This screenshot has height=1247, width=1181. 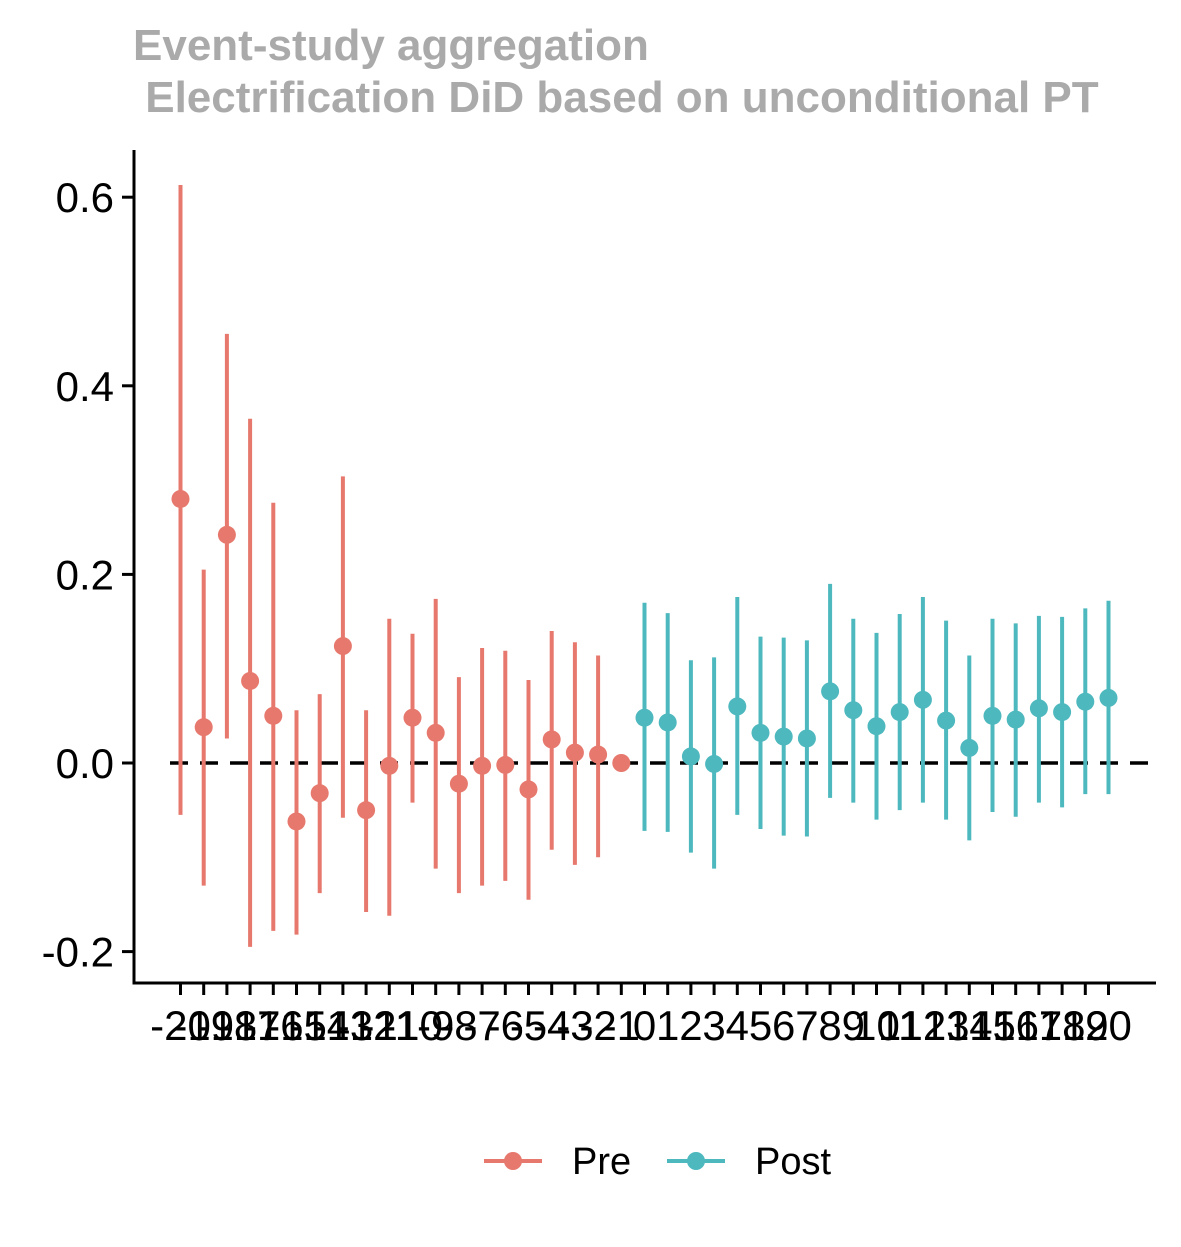 What do you see at coordinates (969, 1025) in the screenshot?
I see `x-tick-label: 14` at bounding box center [969, 1025].